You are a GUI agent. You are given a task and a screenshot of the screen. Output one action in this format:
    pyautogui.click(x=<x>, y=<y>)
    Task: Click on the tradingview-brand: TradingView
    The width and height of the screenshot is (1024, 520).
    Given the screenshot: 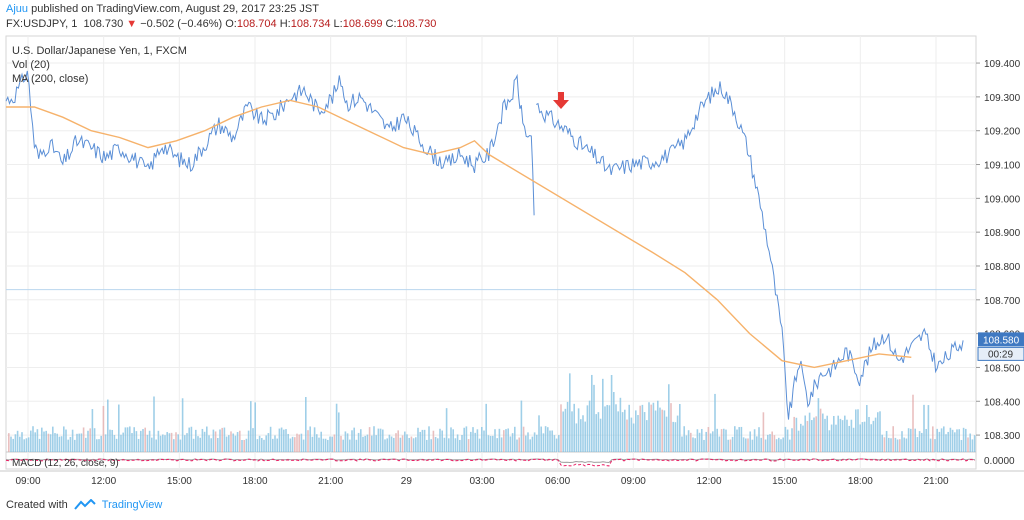 What is the action you would take?
    pyautogui.click(x=132, y=505)
    